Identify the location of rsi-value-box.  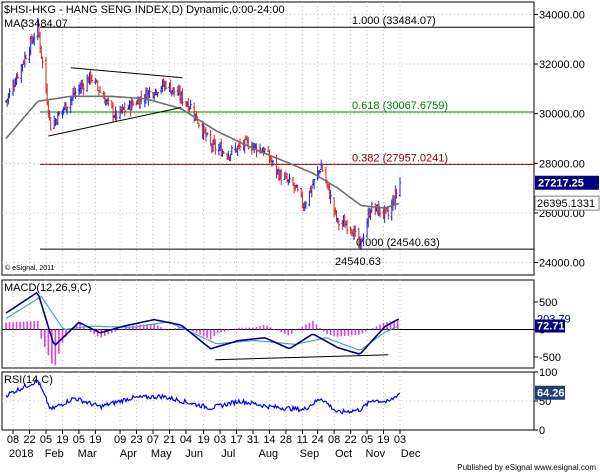
(550, 392).